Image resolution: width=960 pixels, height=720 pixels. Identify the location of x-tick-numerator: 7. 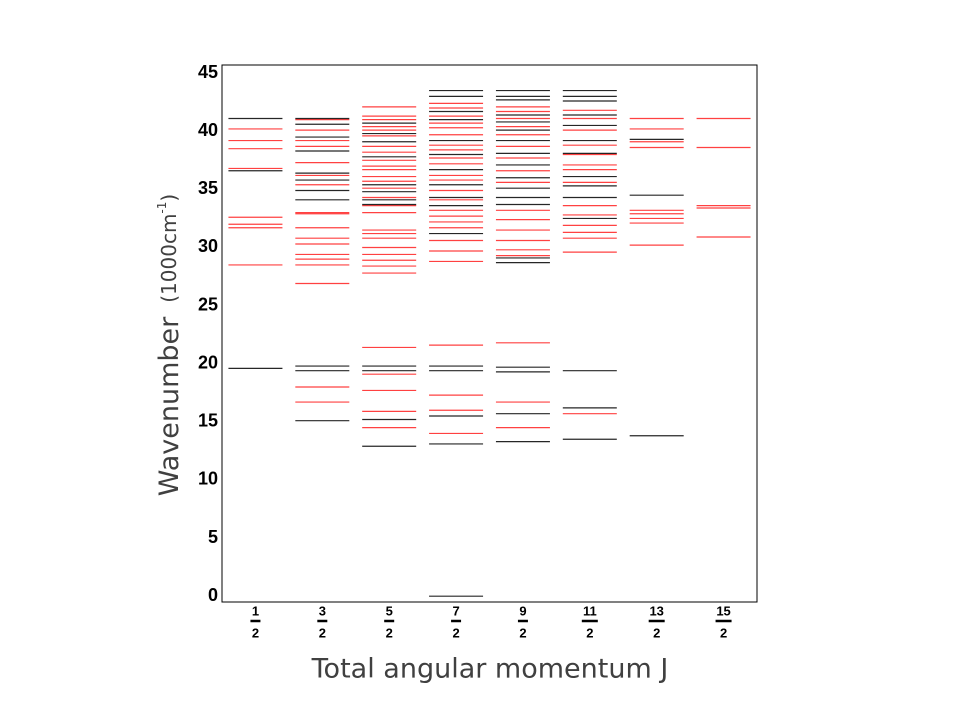
(455, 610).